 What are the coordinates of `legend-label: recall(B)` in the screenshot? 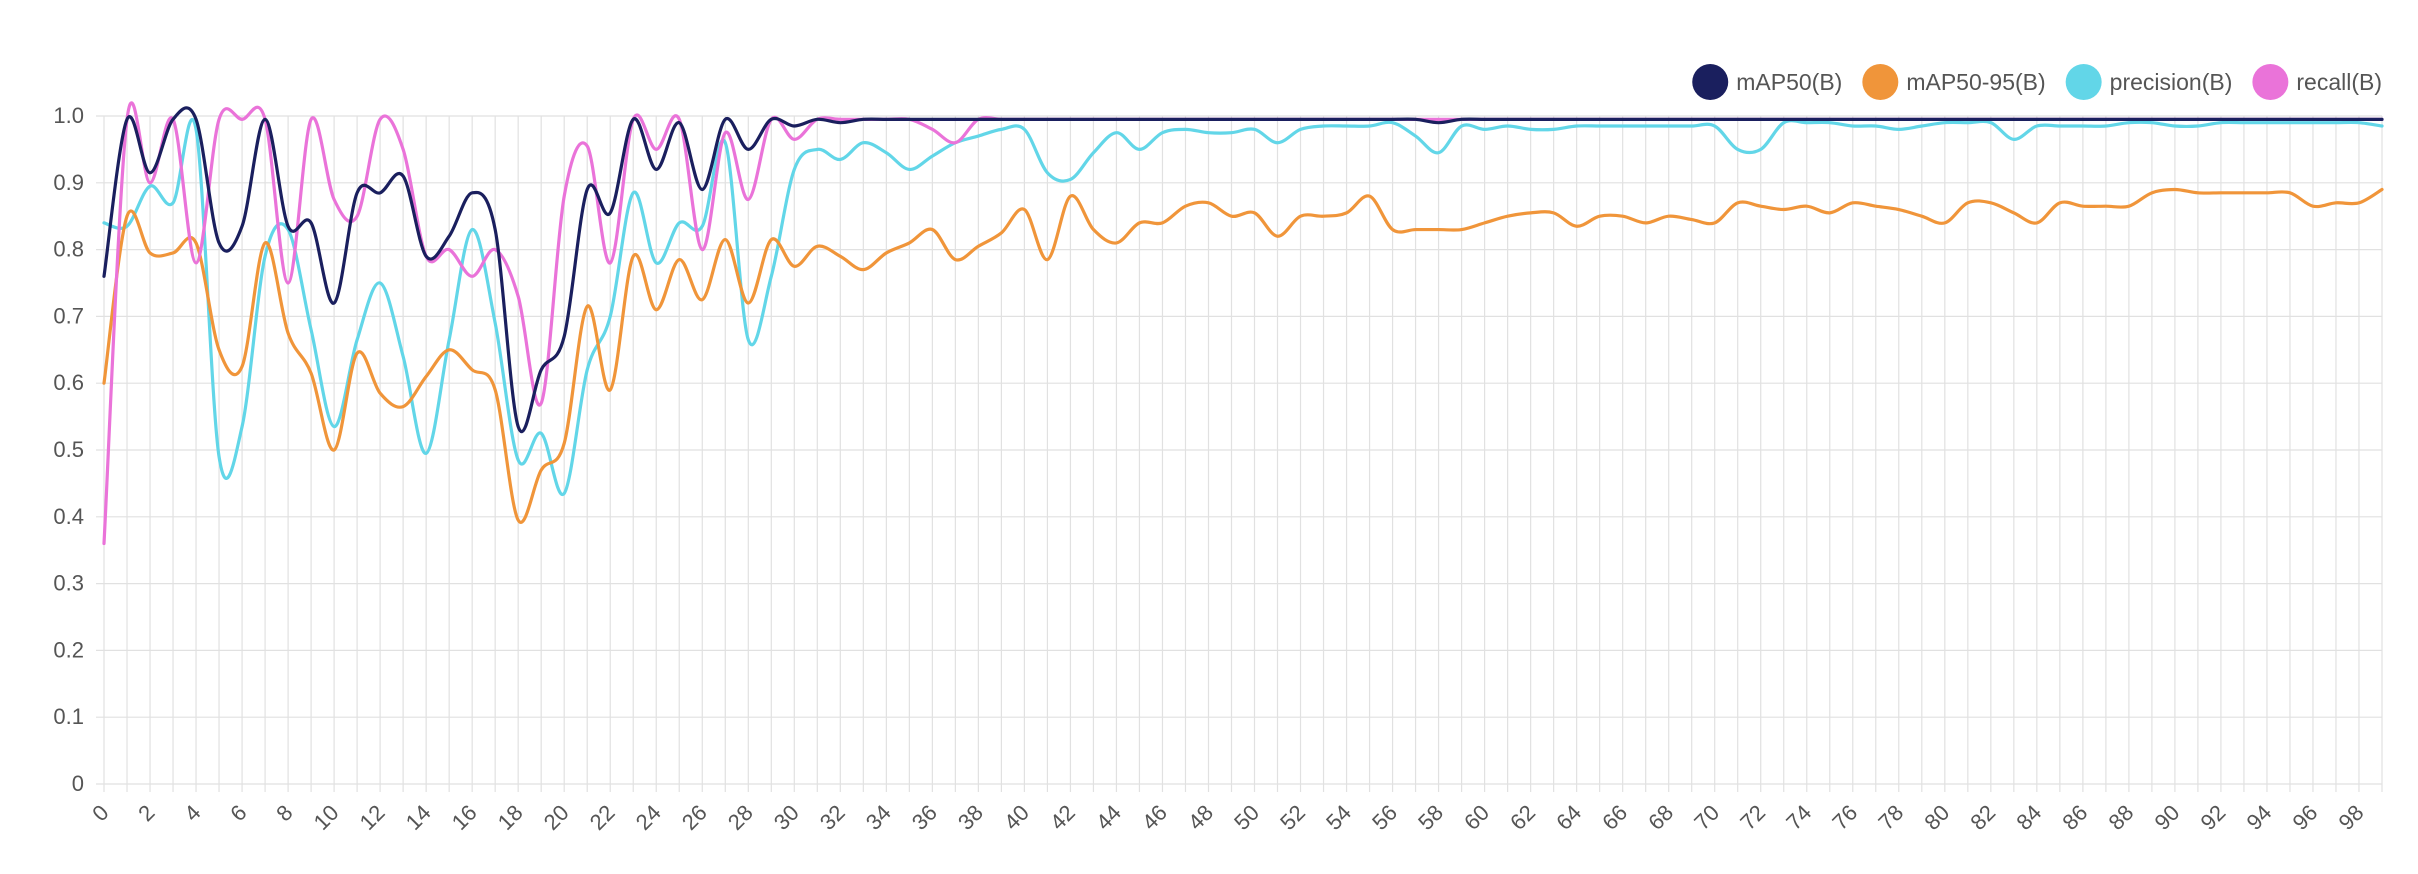 It's located at (2339, 82).